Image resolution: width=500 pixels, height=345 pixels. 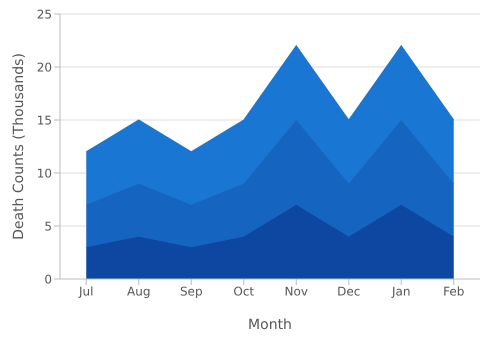 What do you see at coordinates (44, 67) in the screenshot?
I see `y-tick-label: 20` at bounding box center [44, 67].